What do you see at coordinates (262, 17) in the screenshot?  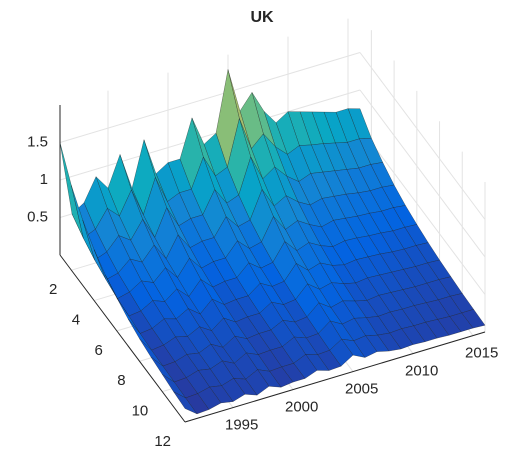 I see `chart-title: UK` at bounding box center [262, 17].